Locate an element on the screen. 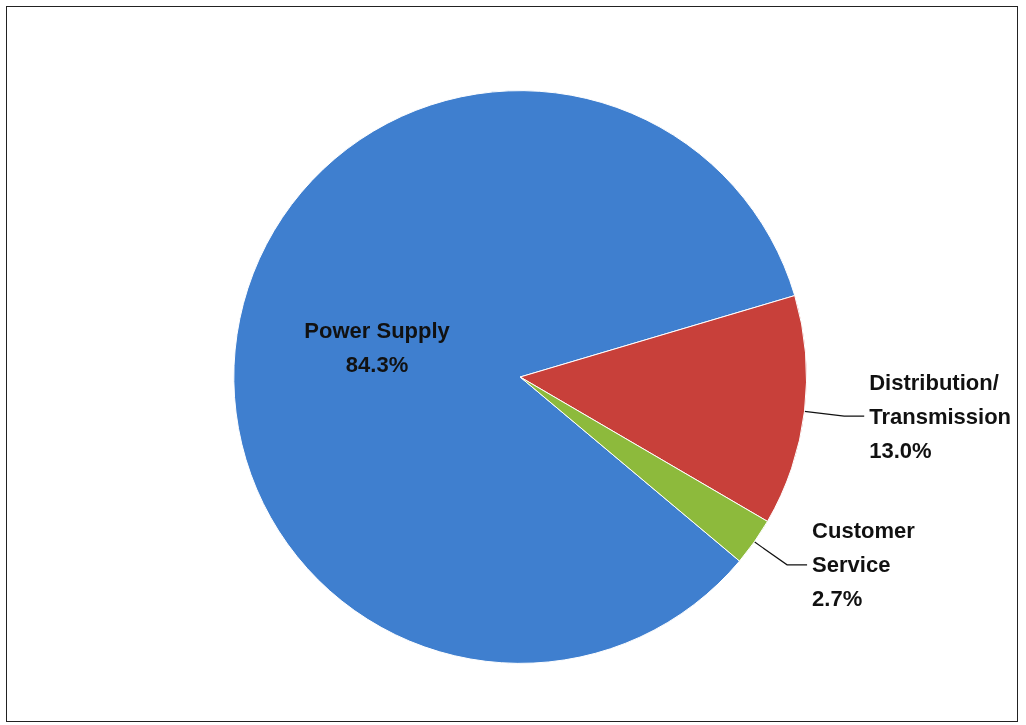  slice-label: Power Supply is located at coordinates (377, 330).